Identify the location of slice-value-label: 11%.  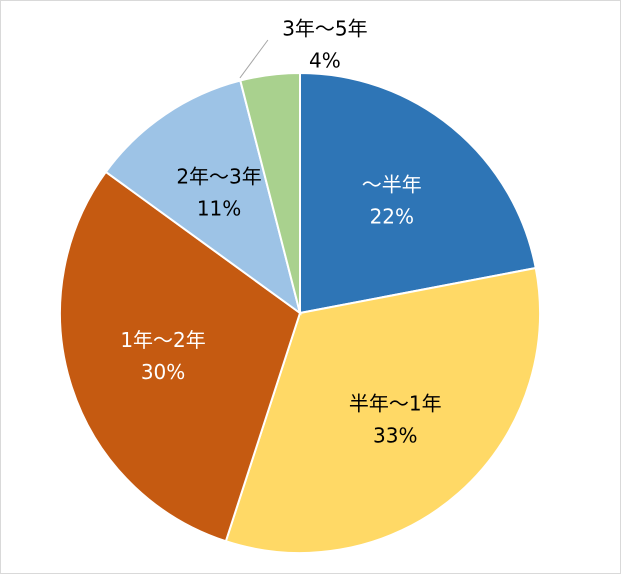
(219, 208).